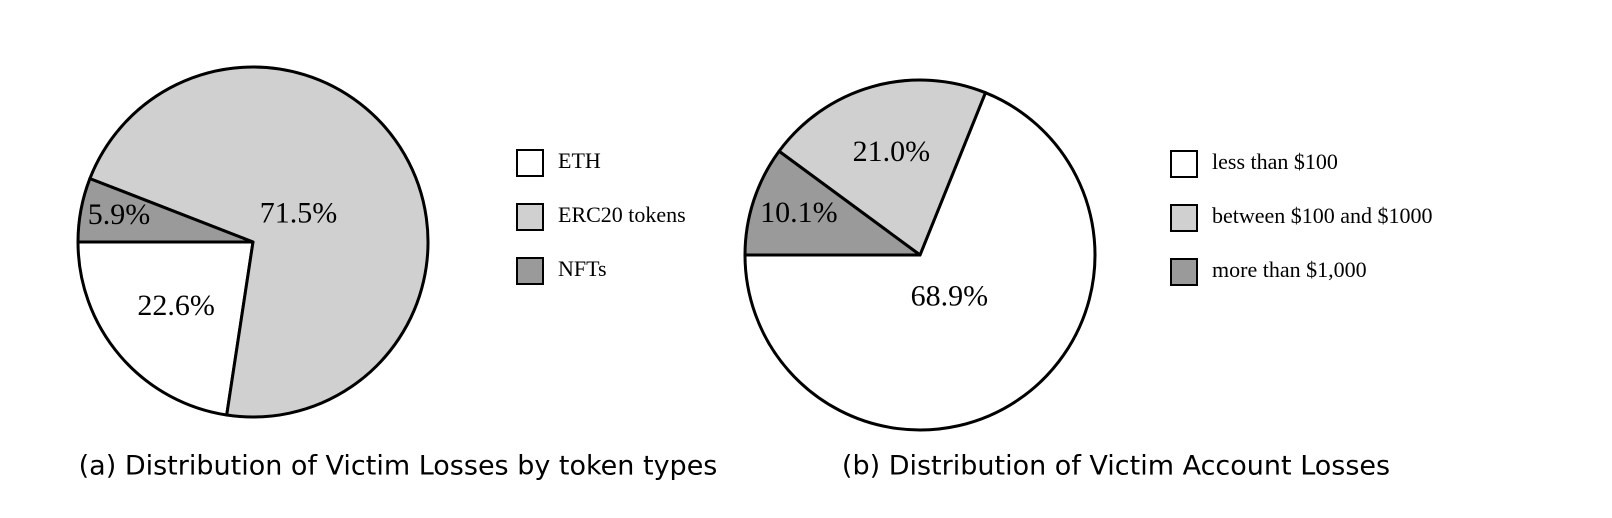  Describe the element at coordinates (950, 295) in the screenshot. I see `slice-label: 68.9%` at that location.